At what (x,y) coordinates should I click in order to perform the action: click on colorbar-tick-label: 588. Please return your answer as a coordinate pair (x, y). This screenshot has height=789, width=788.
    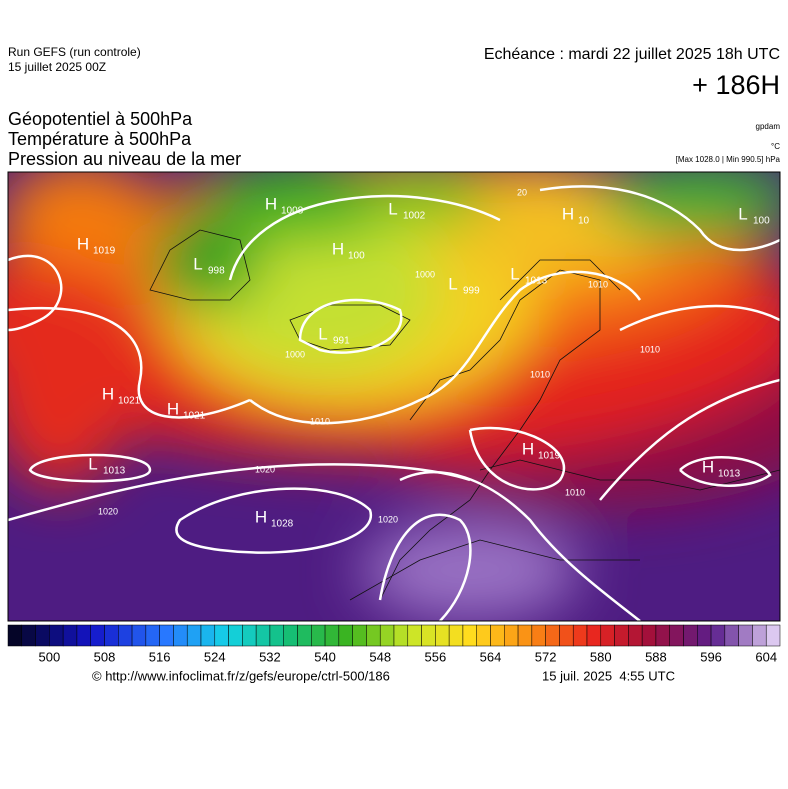
    Looking at the image, I should click on (656, 656).